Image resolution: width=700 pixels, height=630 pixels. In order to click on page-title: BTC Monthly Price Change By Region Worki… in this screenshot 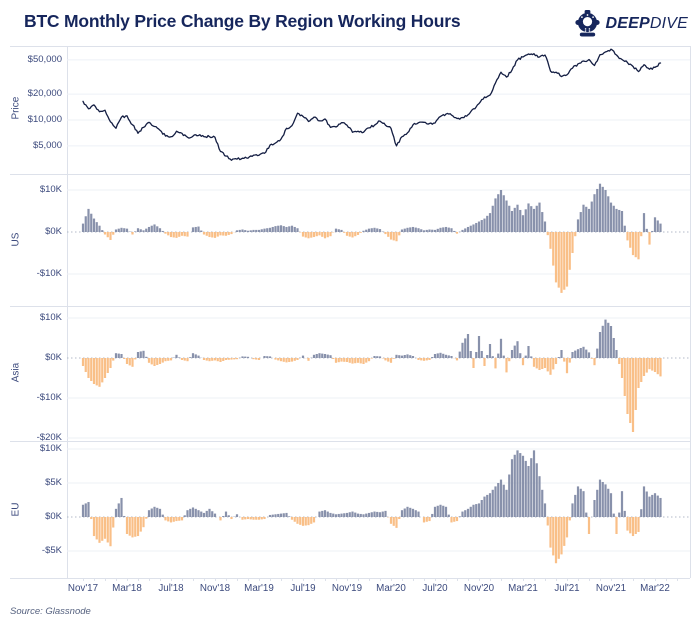, I will do `click(242, 21)`.